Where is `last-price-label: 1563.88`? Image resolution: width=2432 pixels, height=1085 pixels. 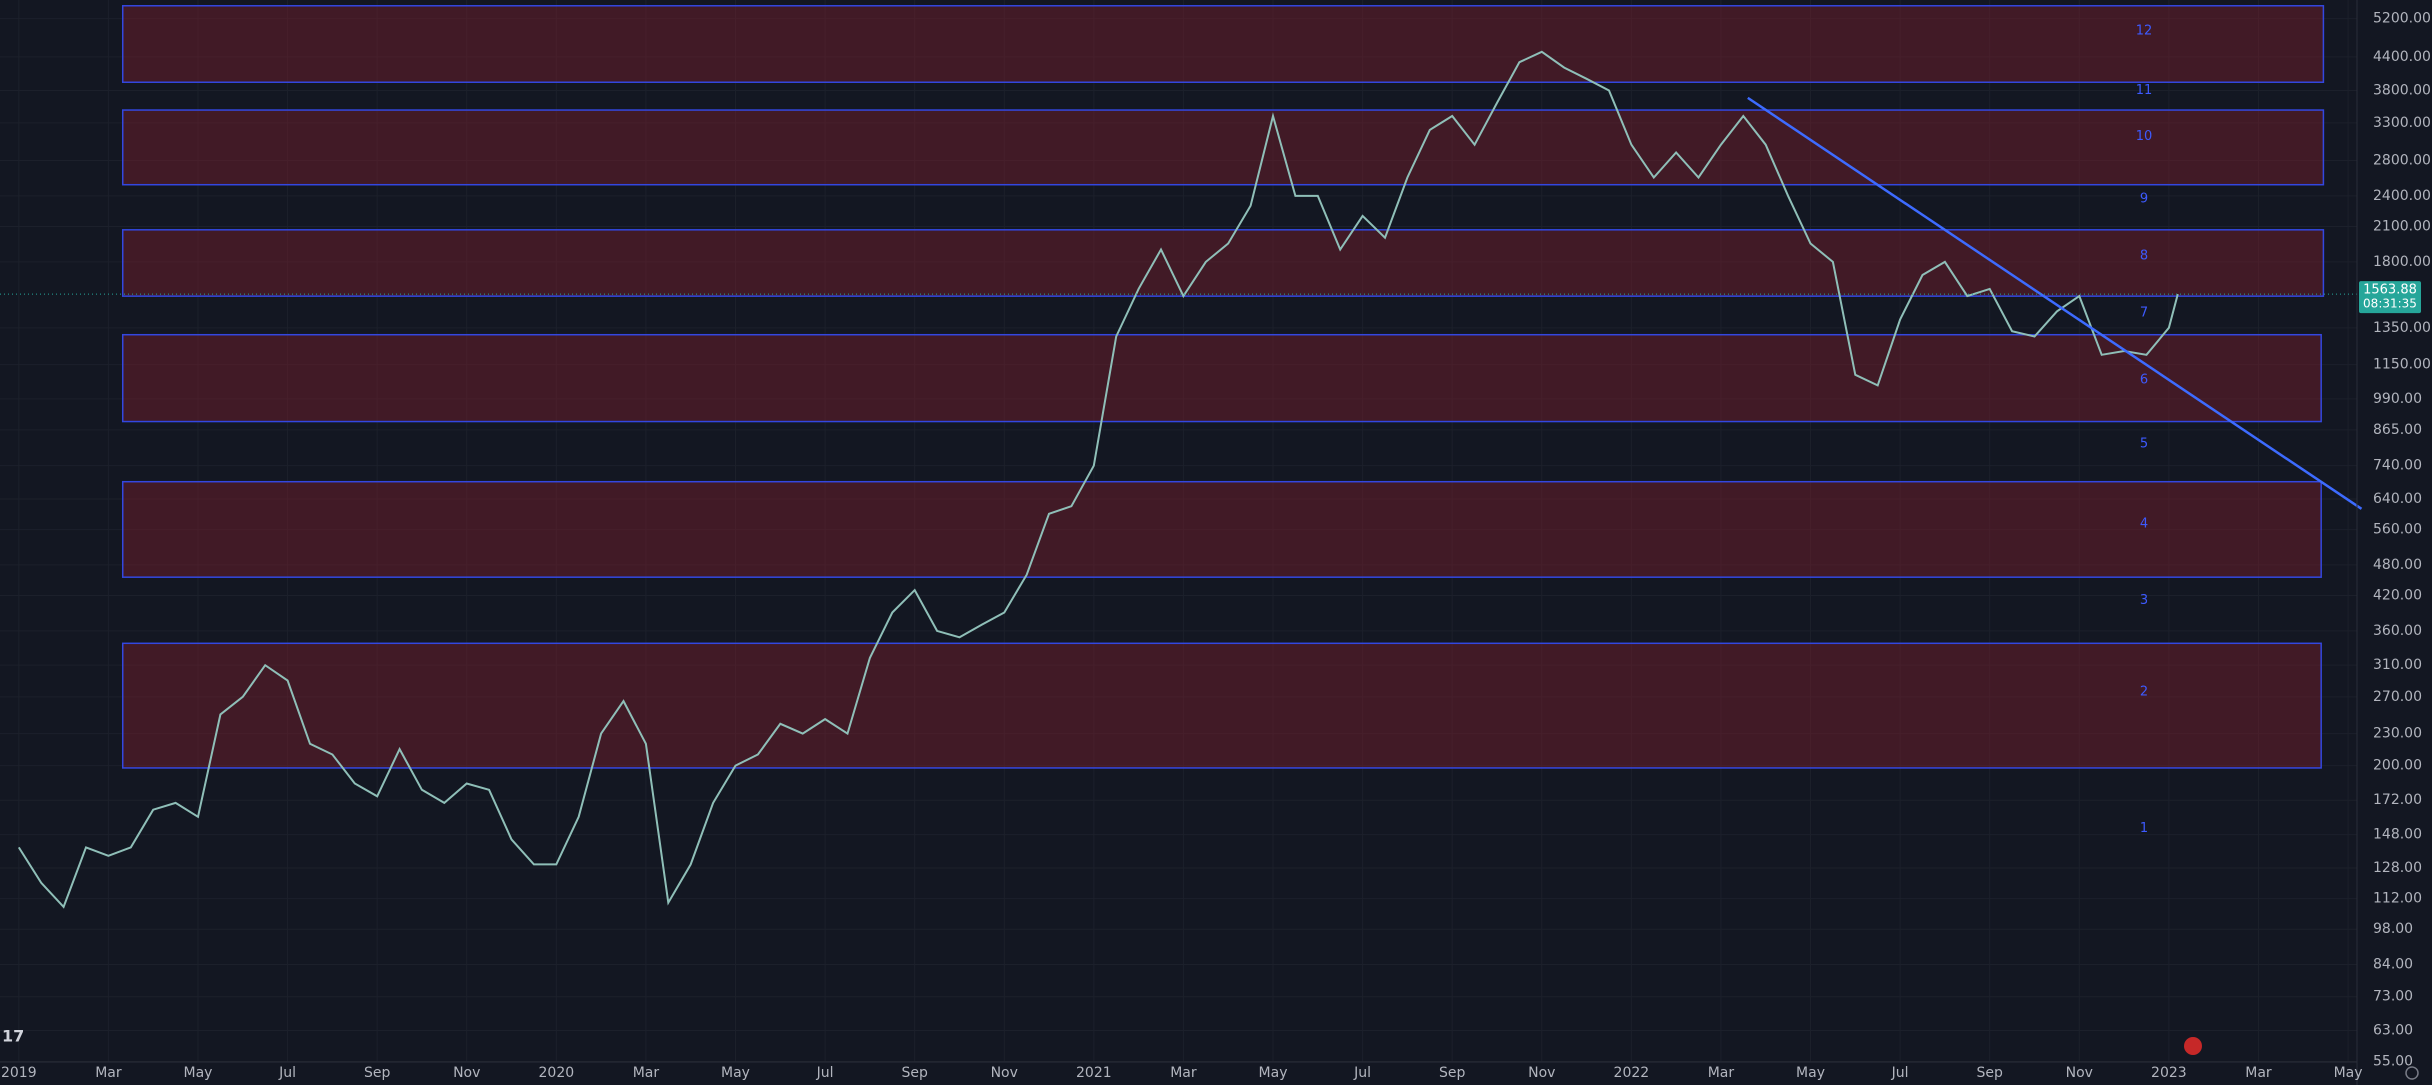
last-price-label: 1563.88 is located at coordinates (2390, 290).